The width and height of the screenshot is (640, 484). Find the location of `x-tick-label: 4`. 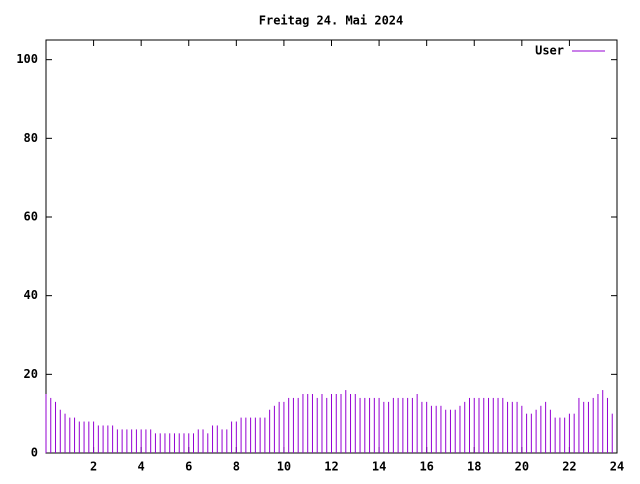

x-tick-label: 4 is located at coordinates (141, 467).